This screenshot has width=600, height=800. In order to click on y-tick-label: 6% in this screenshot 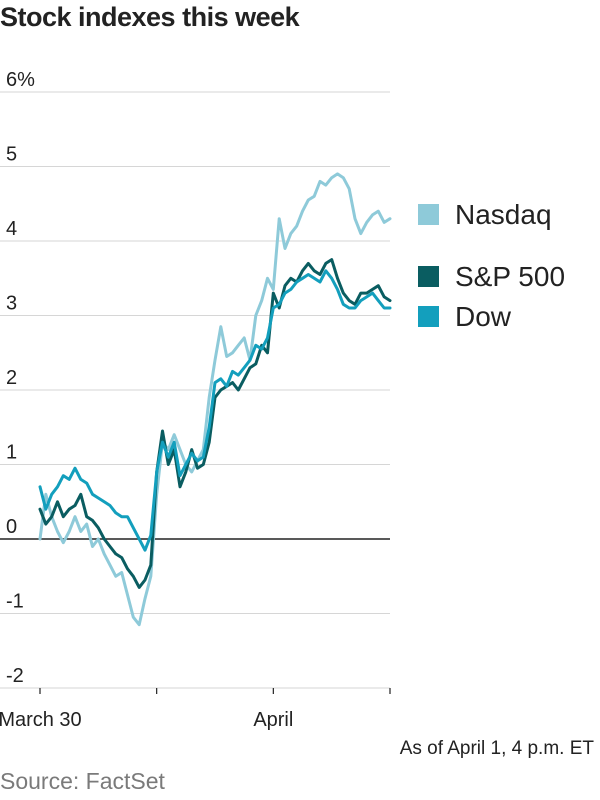, I will do `click(20, 80)`.